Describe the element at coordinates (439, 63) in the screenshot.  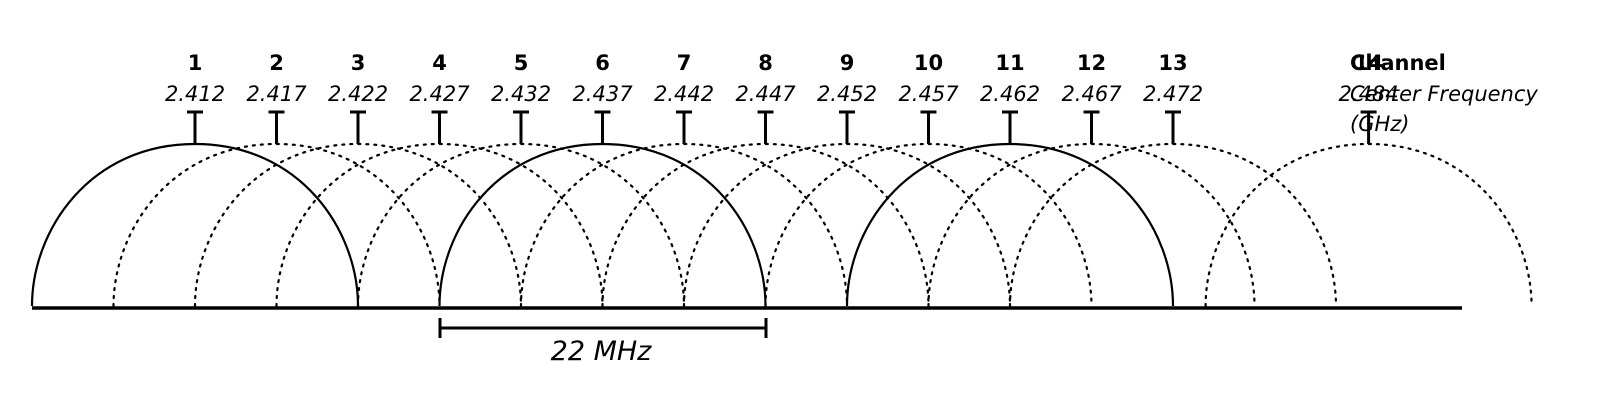
I see `channel-4-number: 4` at that location.